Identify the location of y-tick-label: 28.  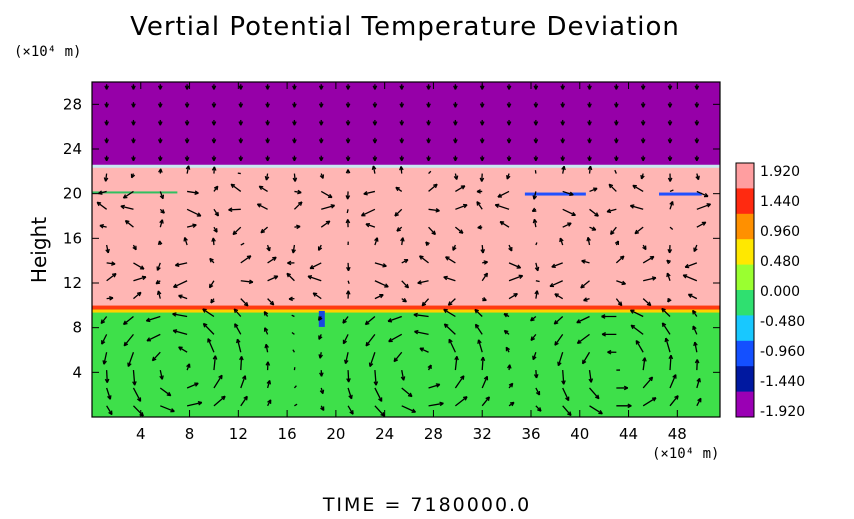
(72, 104).